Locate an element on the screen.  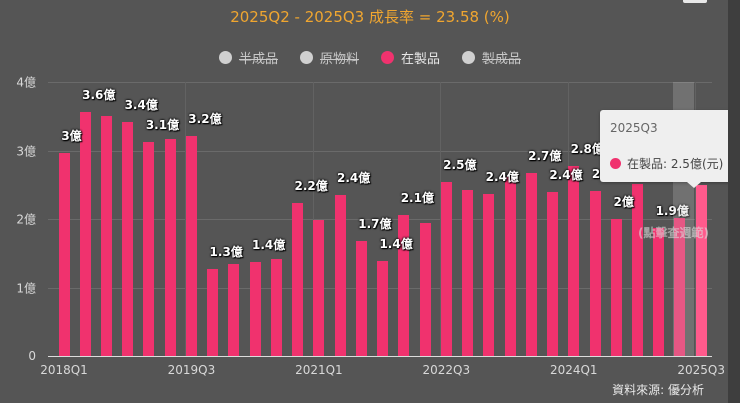
bar-2022Q1 is located at coordinates (404, 285).